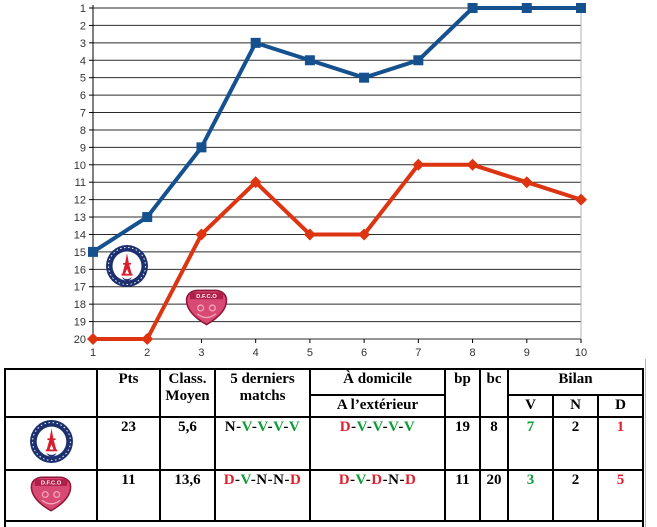 The height and width of the screenshot is (527, 657). I want to click on svg-text: 13, so click(80, 218).